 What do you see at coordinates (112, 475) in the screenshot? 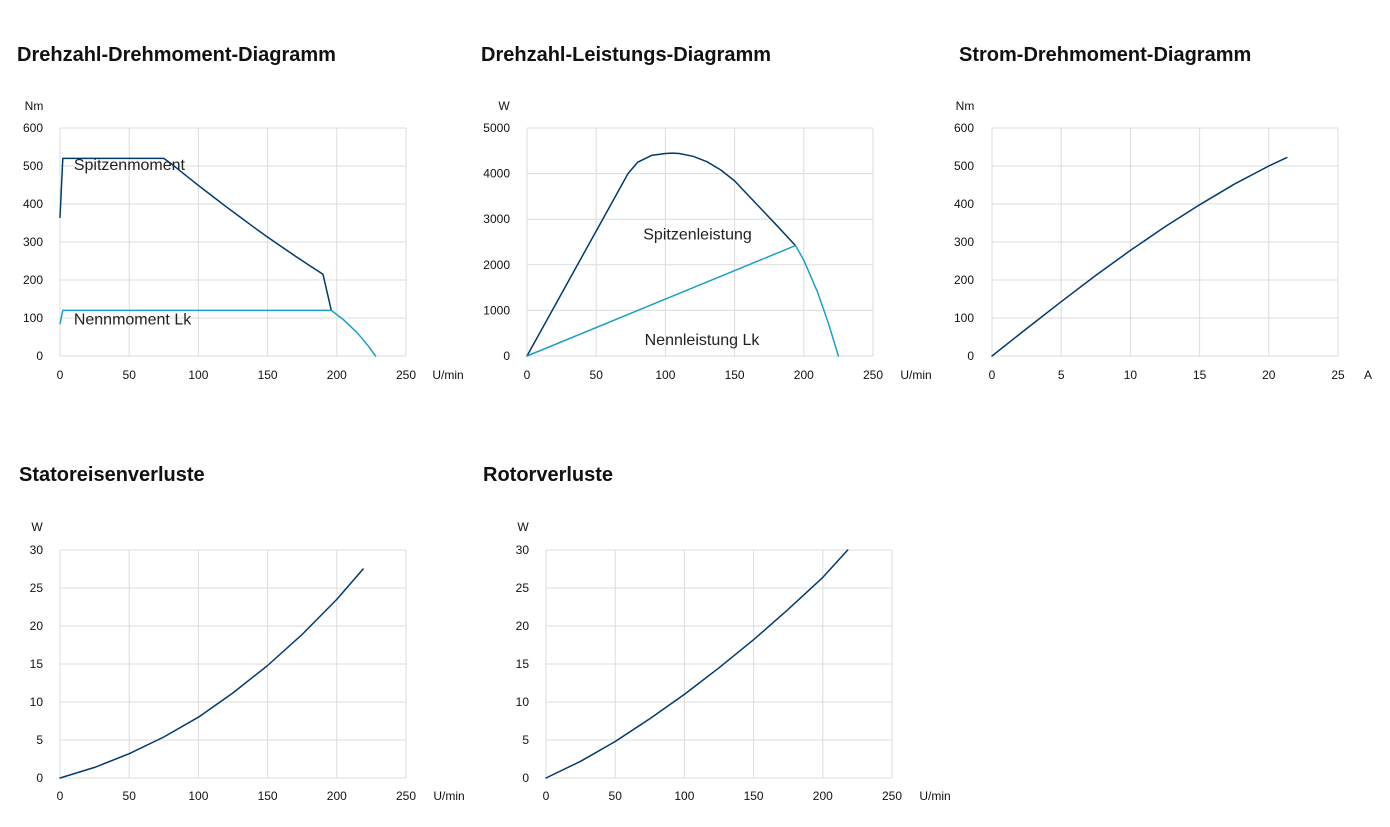
I see `chart-title: Statoreisenverluste` at bounding box center [112, 475].